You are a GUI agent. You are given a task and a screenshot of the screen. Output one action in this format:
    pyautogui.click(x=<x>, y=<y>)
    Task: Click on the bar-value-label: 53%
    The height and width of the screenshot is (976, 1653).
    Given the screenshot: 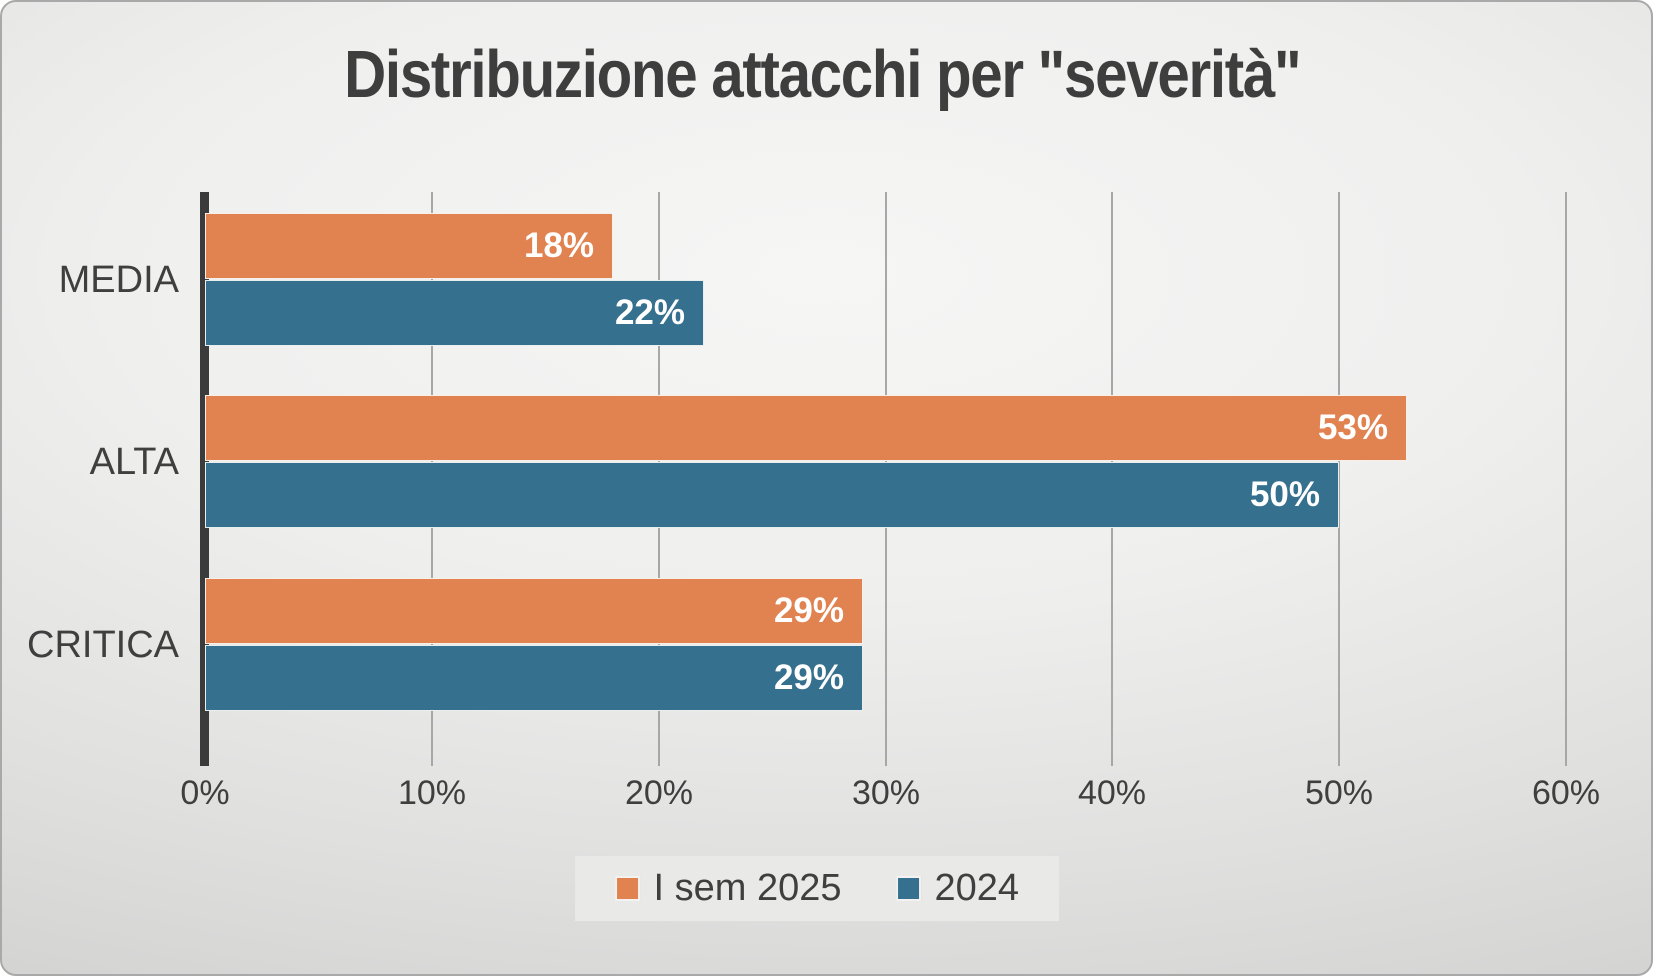 What is the action you would take?
    pyautogui.click(x=1352, y=428)
    